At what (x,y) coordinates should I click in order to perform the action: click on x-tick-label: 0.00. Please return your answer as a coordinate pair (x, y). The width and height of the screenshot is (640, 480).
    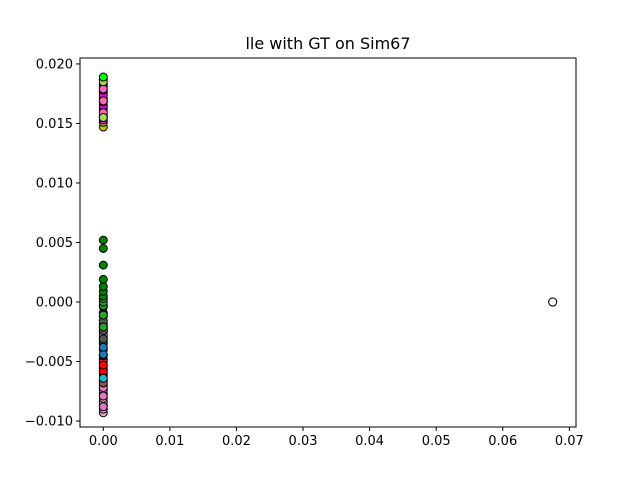
    Looking at the image, I should click on (103, 441).